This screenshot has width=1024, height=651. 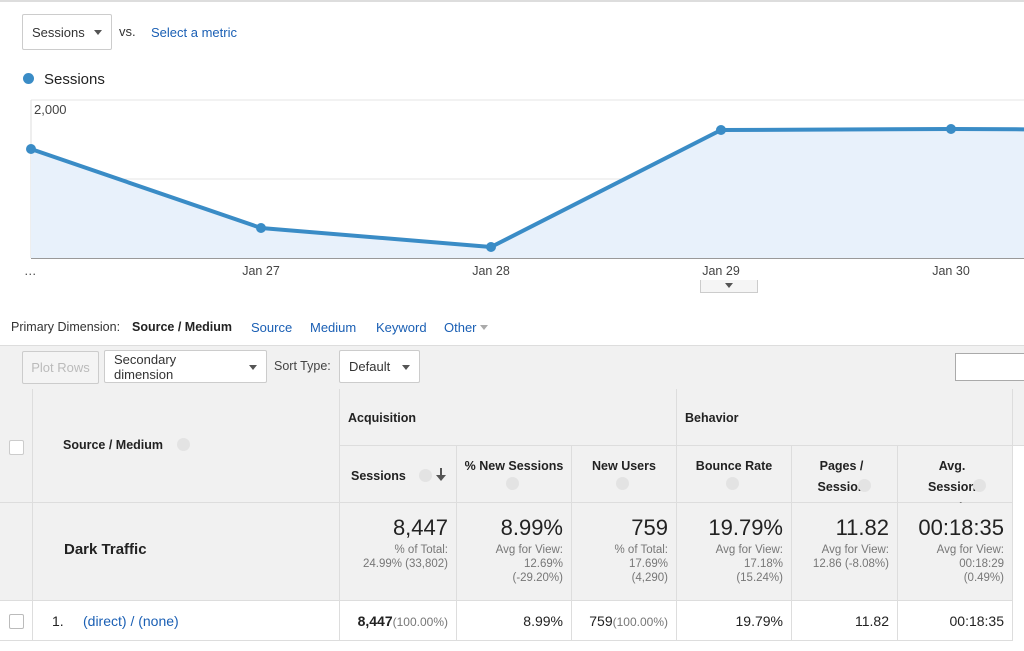 I want to click on summary-cell: 759 % of Total: 17.69% (4,290), so click(x=624, y=552).